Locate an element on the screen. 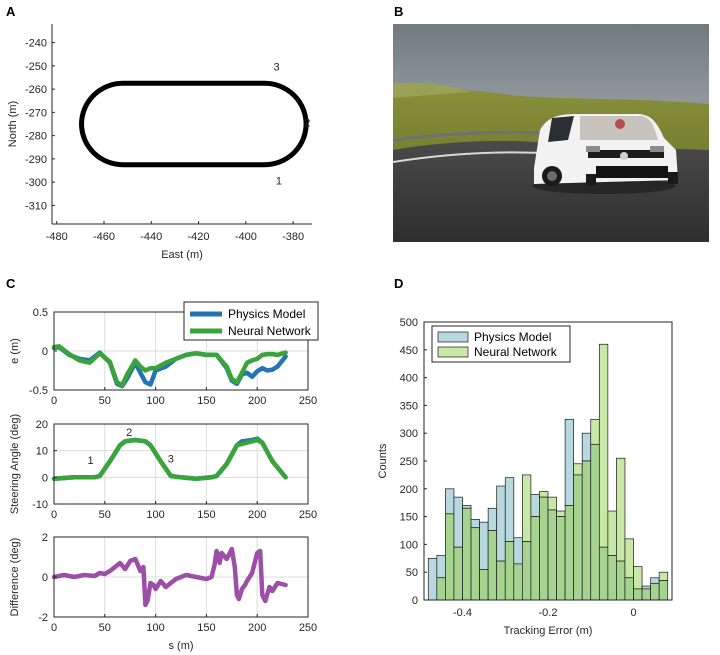 This screenshot has width=720, height=655. y-tick-label: 10 is located at coordinates (42, 452).